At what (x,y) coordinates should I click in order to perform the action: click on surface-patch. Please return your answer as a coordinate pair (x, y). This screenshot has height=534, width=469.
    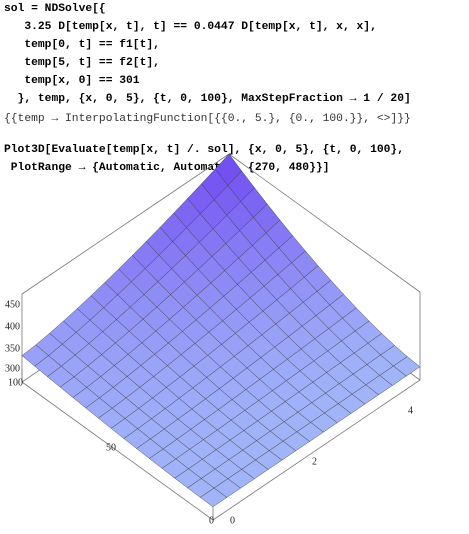
    Looking at the image, I should click on (213, 497).